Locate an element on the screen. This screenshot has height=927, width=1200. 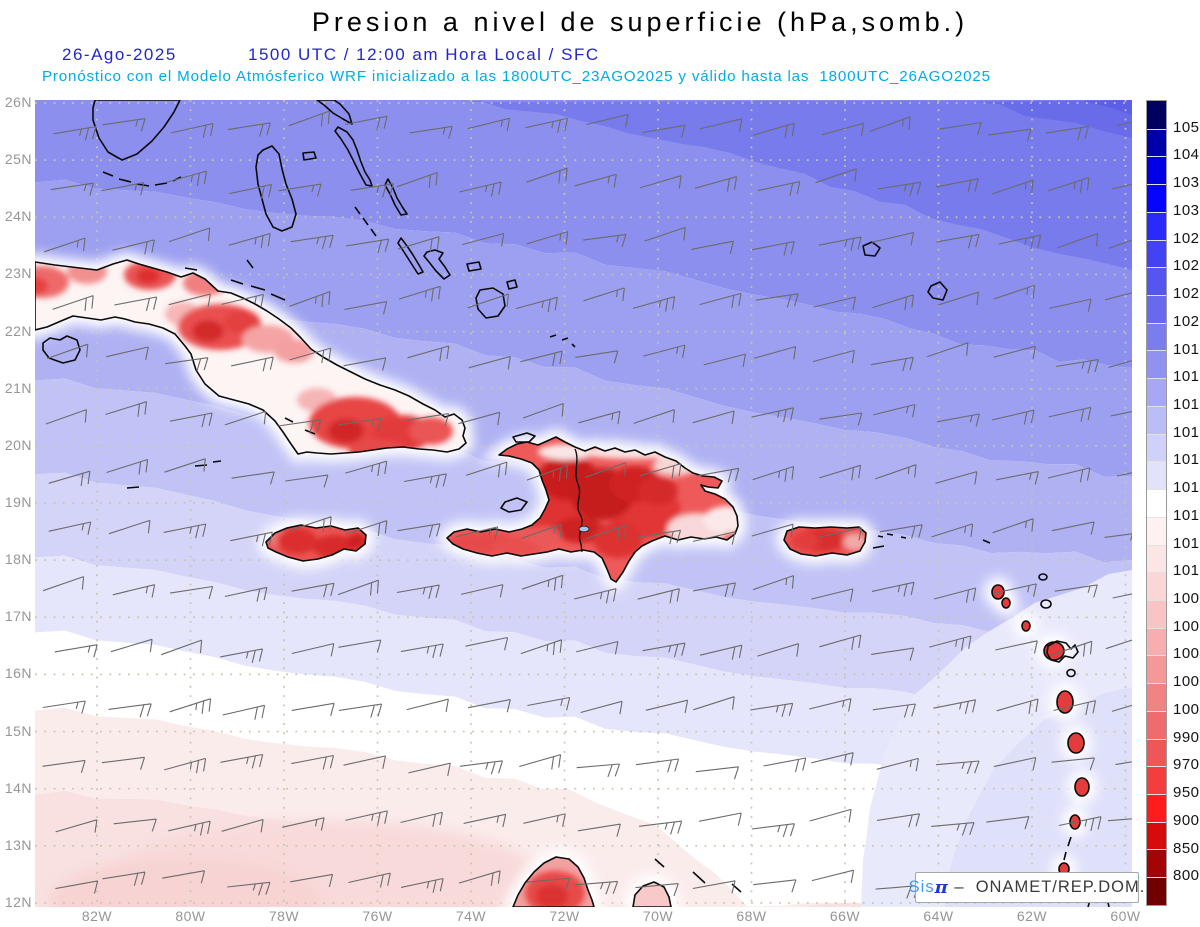
guajira-coastline is located at coordinates (553, 882).